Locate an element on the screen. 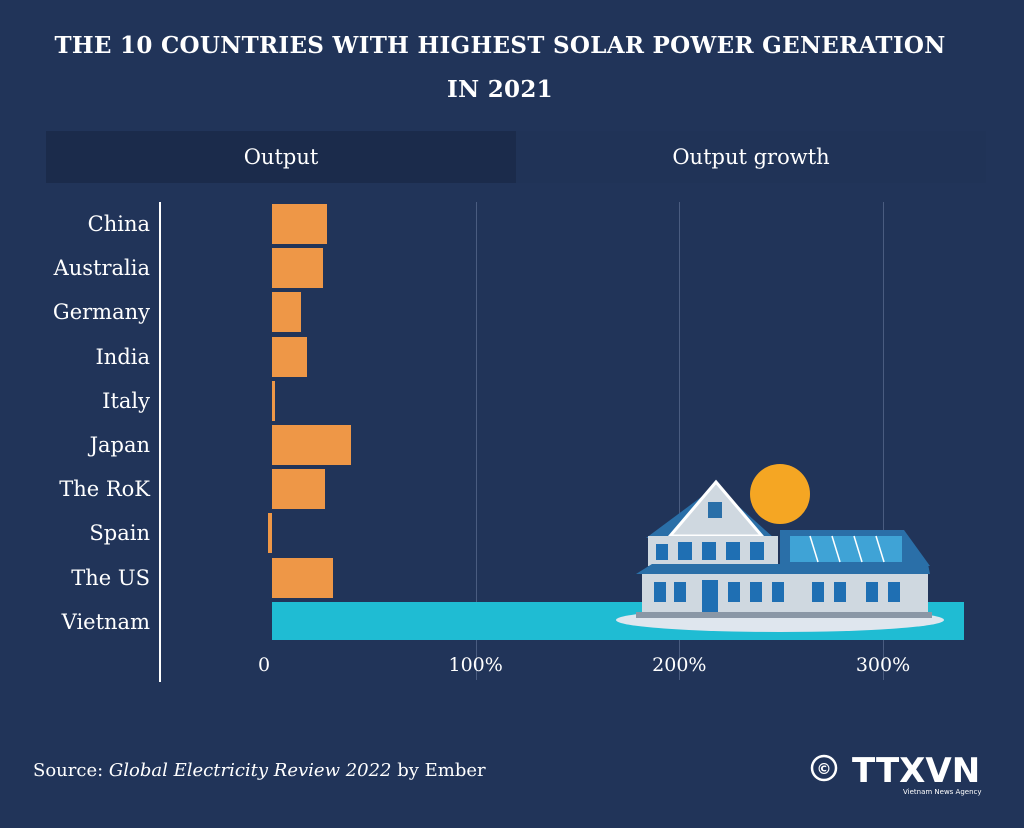 The height and width of the screenshot is (828, 1024). country-label: India is located at coordinates (123, 356).